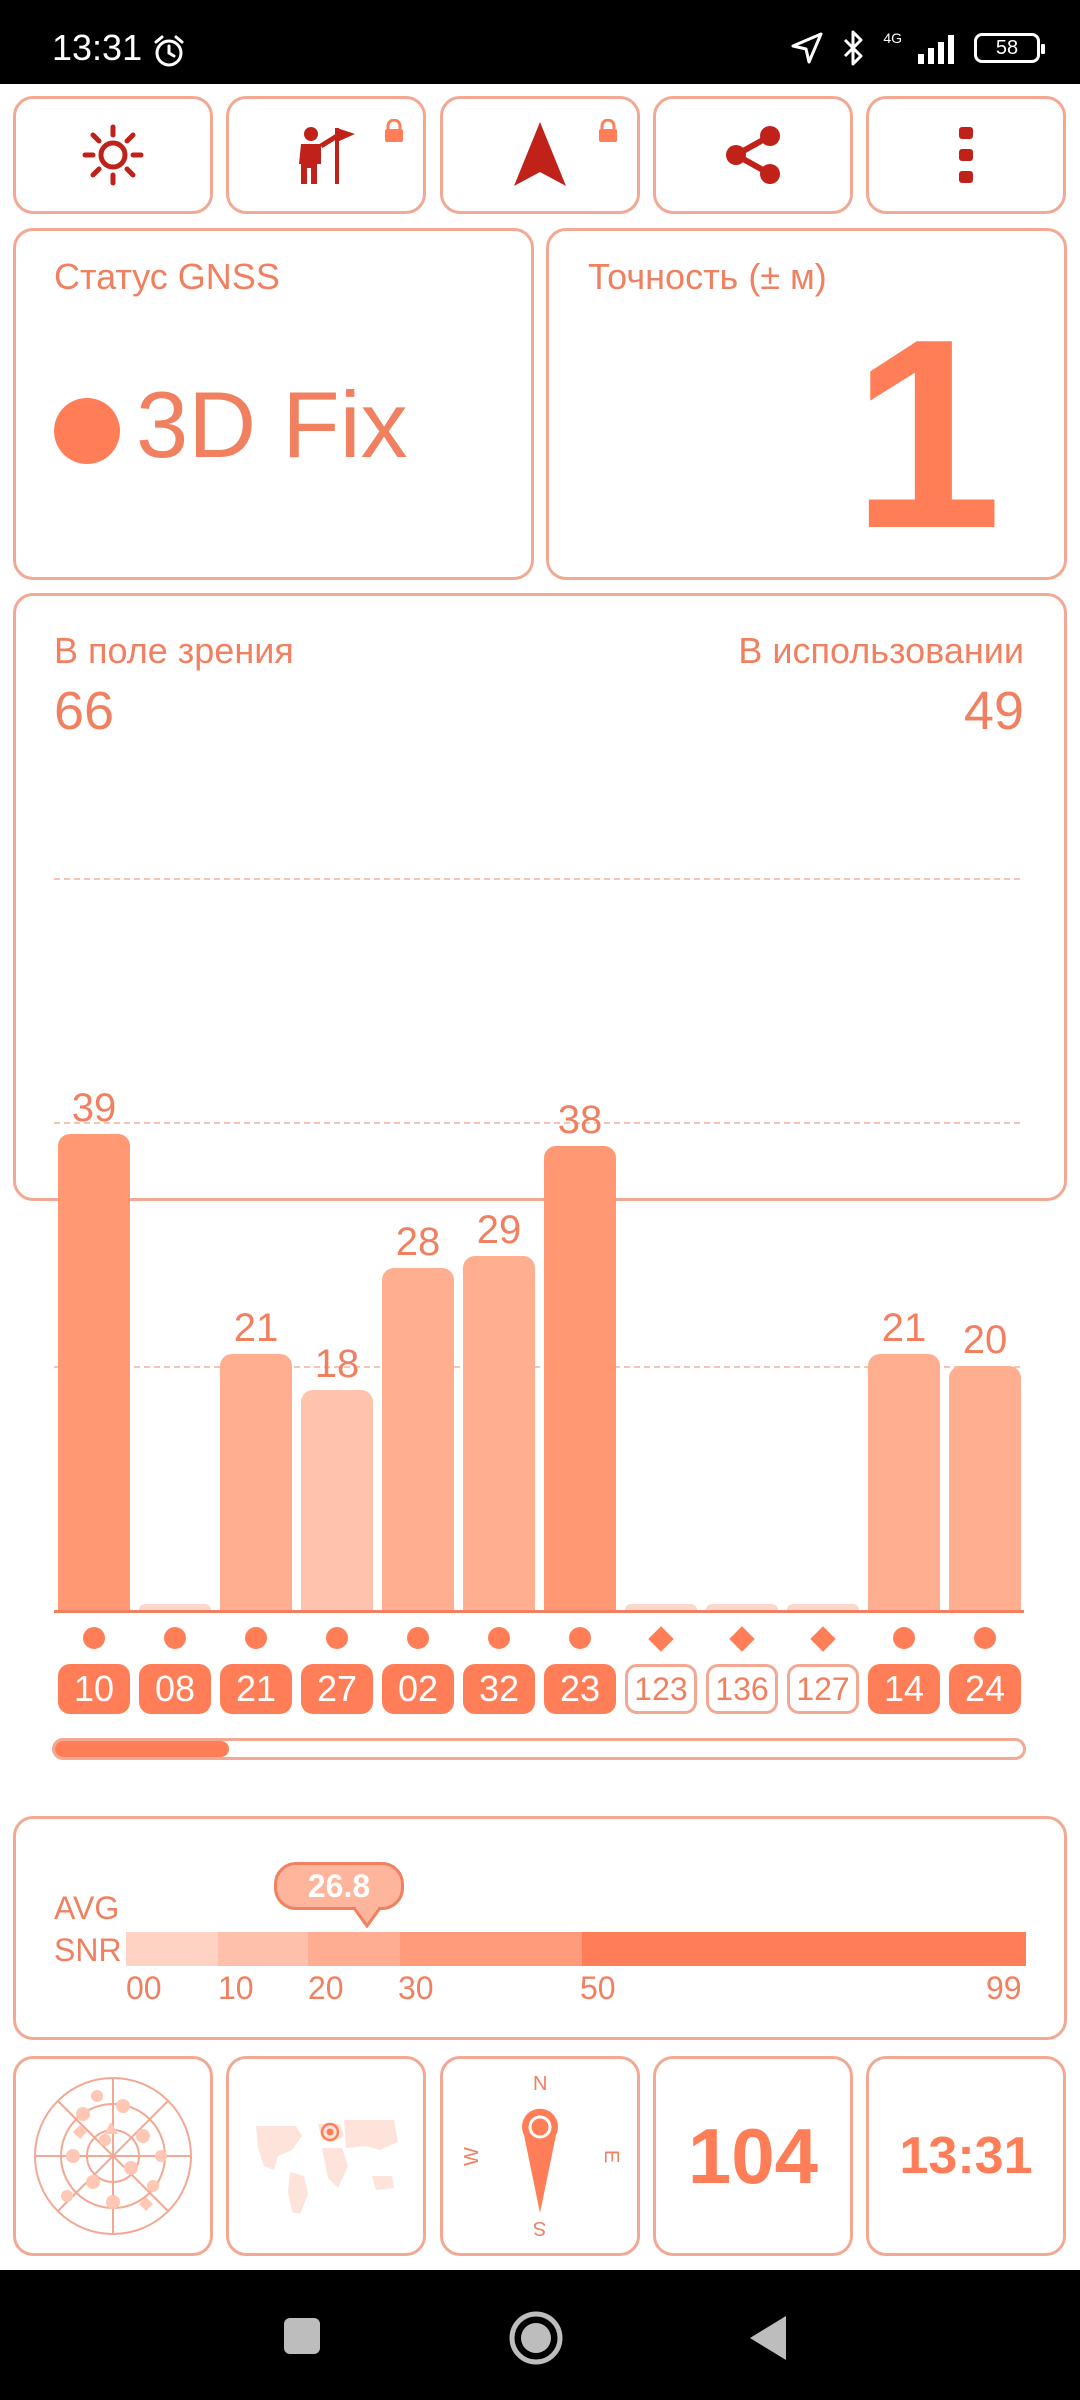 The height and width of the screenshot is (2400, 1080). What do you see at coordinates (904, 1689) in the screenshot?
I see `satellite-id-chip: 14` at bounding box center [904, 1689].